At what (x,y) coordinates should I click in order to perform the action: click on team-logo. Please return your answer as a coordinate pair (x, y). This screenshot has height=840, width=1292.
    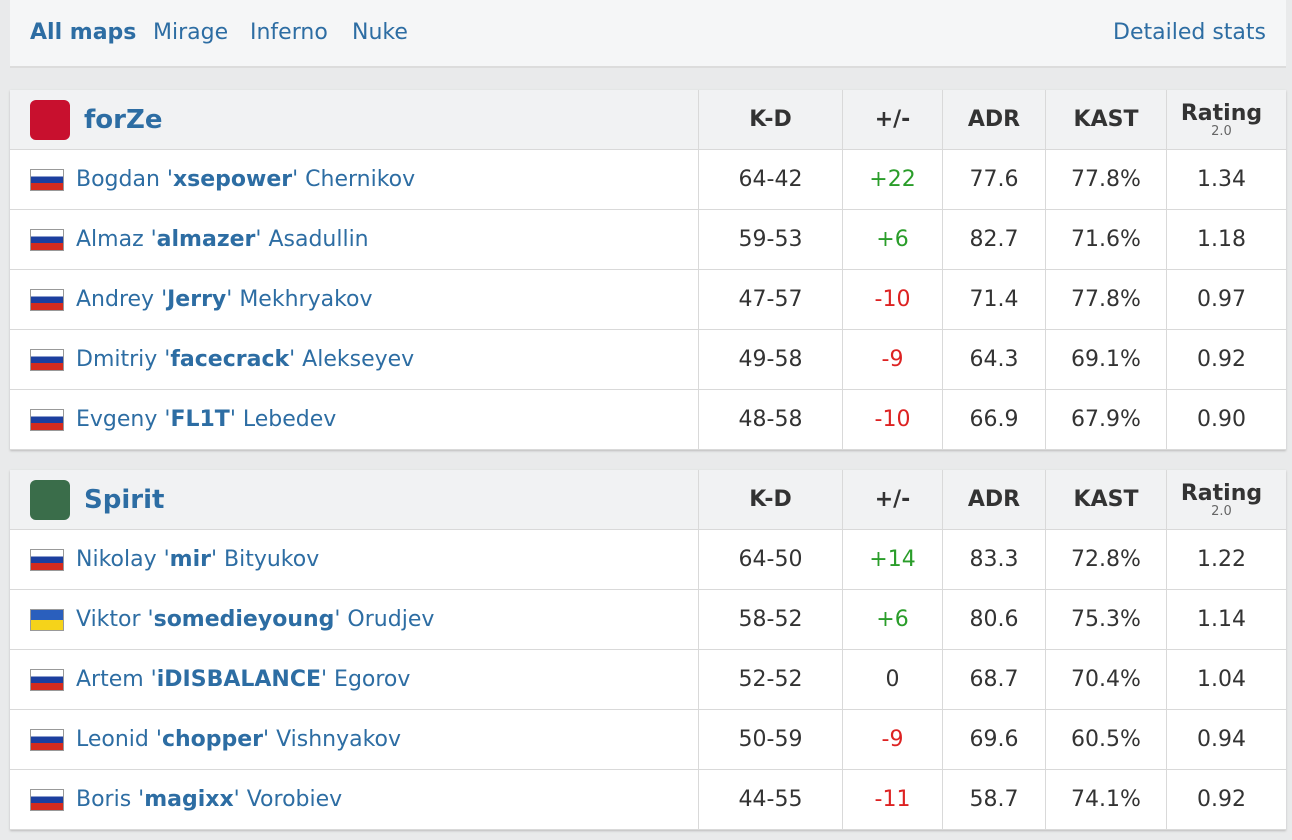
    Looking at the image, I should click on (50, 499).